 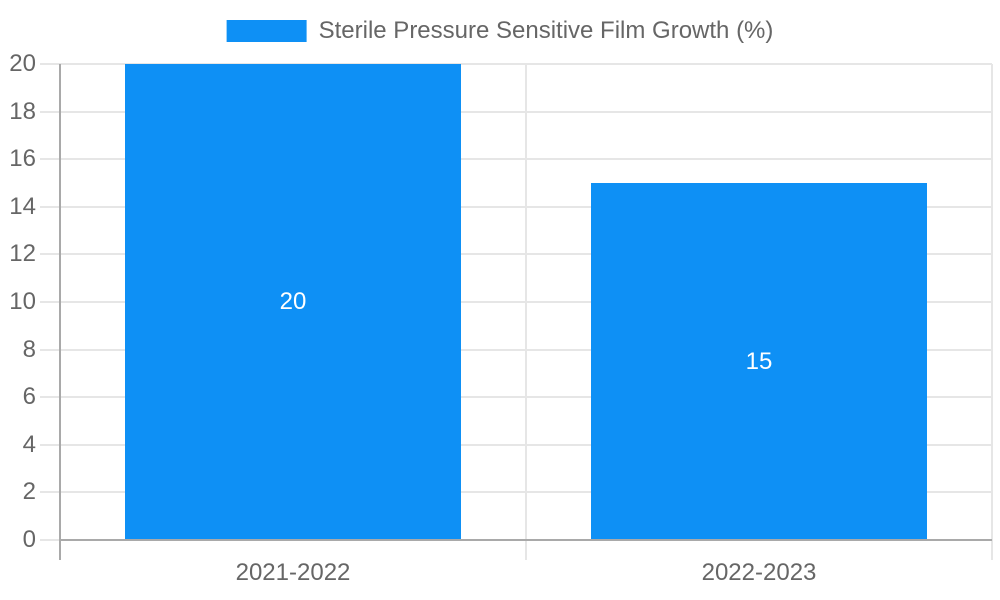 I want to click on x-tick-label: 2022-2023, so click(x=759, y=572).